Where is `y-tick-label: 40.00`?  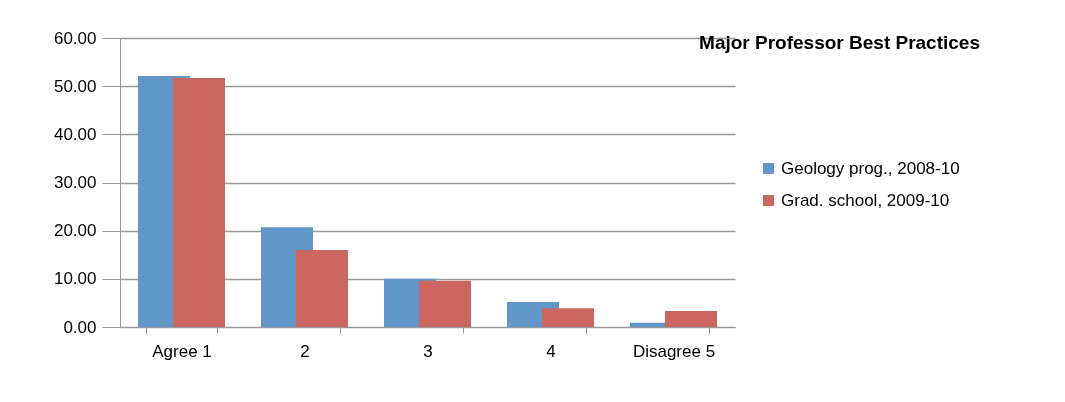
y-tick-label: 40.00 is located at coordinates (75, 134).